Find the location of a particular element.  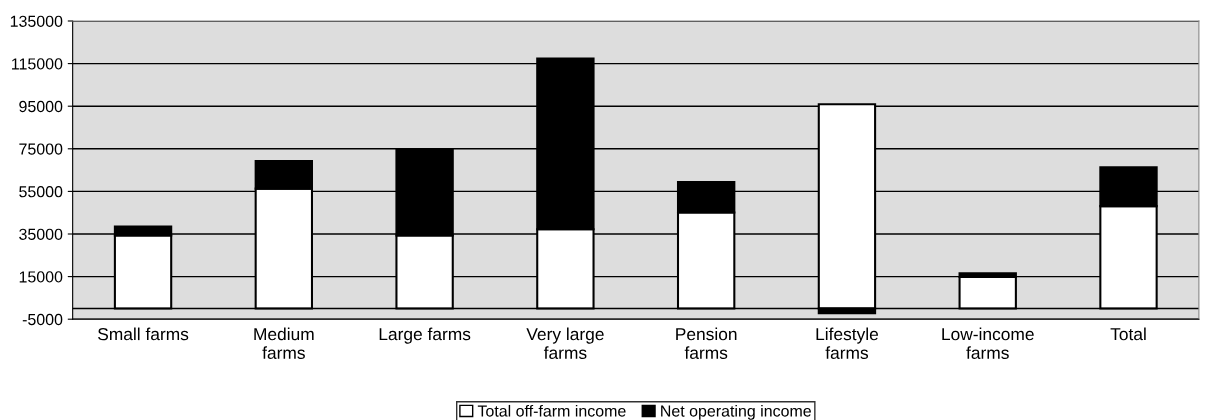

y-tick-label: 15000 is located at coordinates (41, 277).